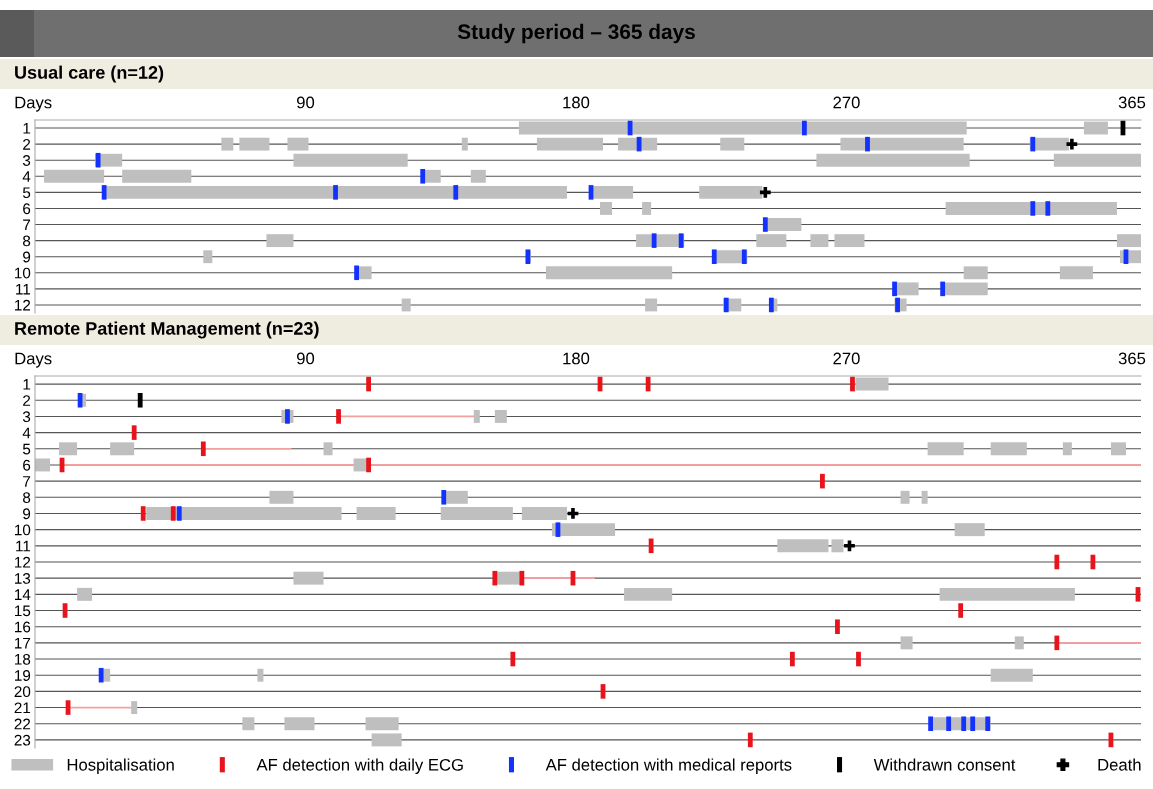 This screenshot has width=1153, height=789. I want to click on y-tick-label: 21, so click(22, 708).